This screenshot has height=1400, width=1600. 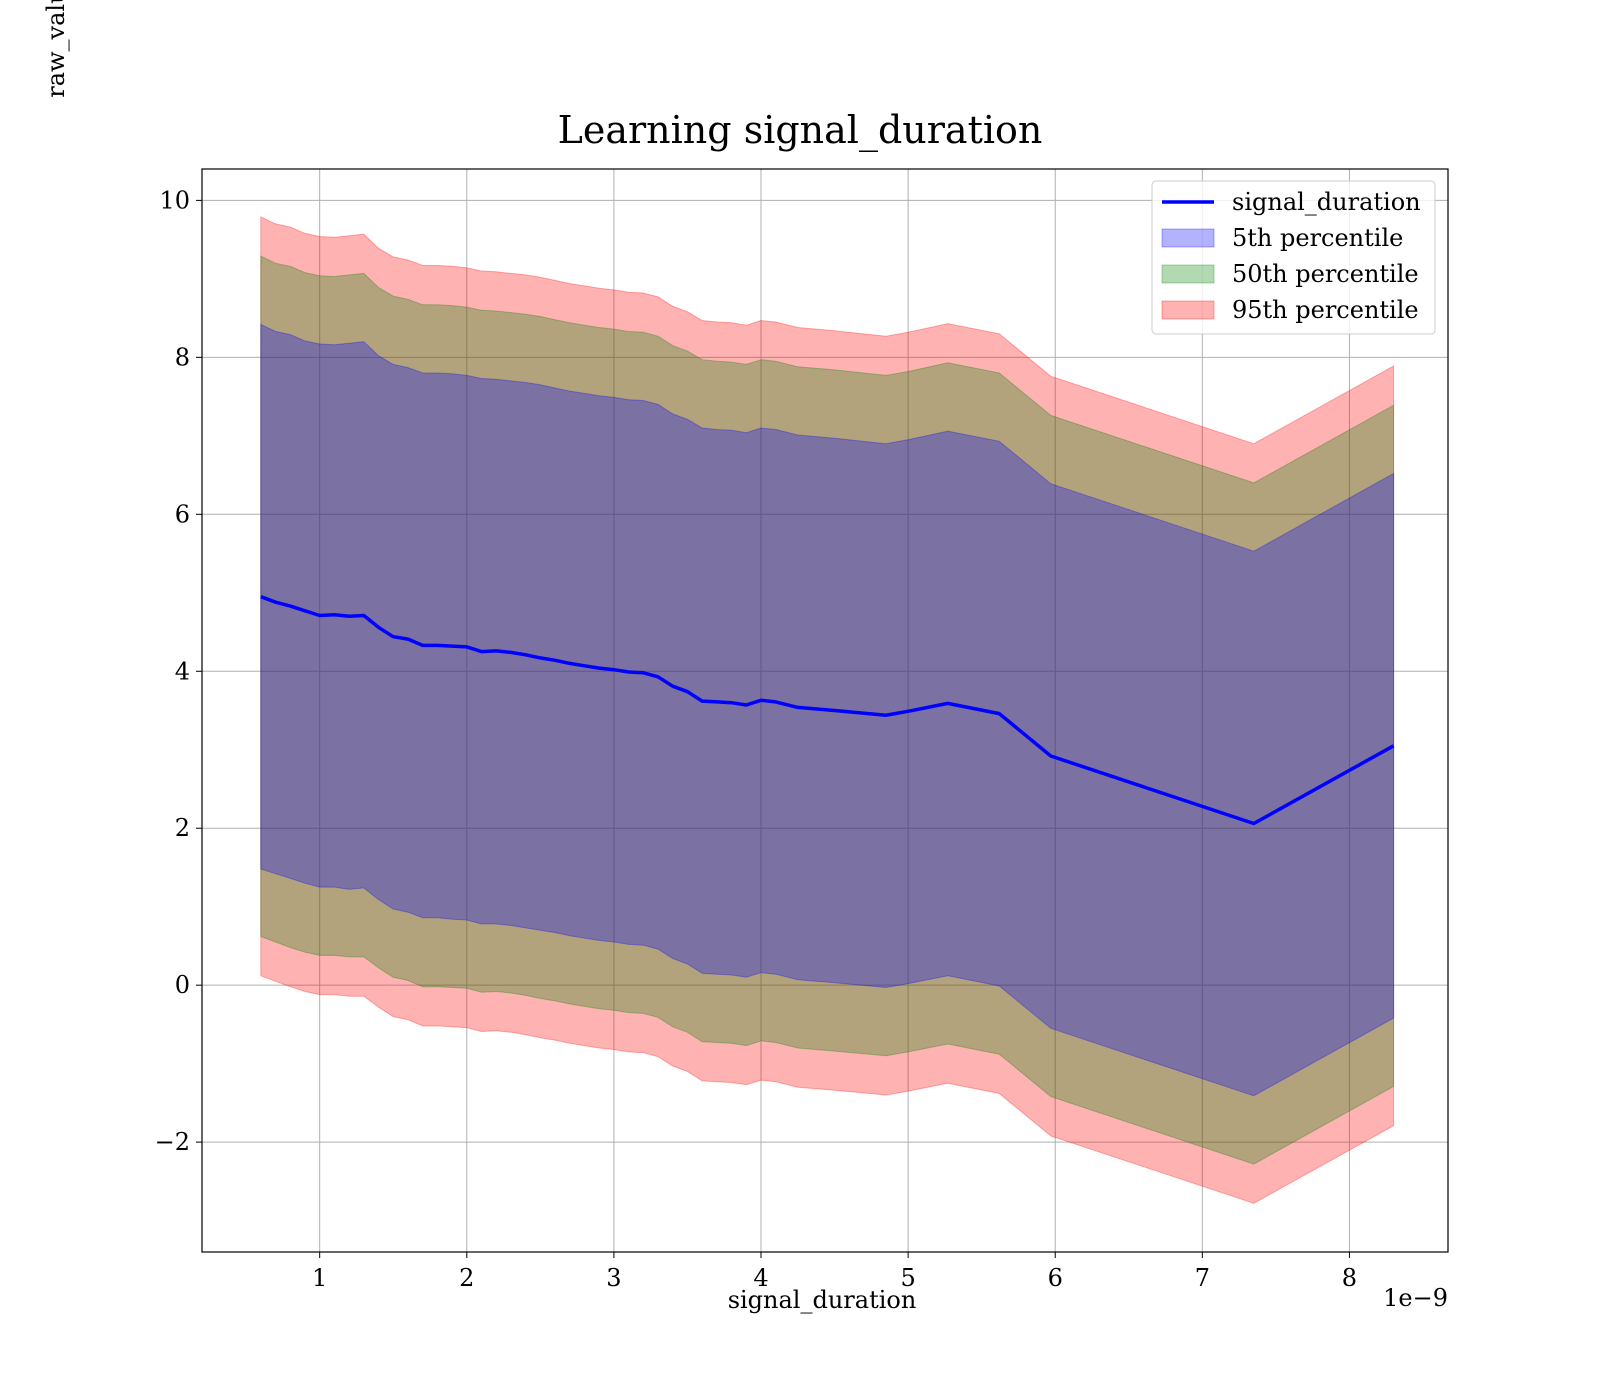 What do you see at coordinates (319, 1278) in the screenshot?
I see `x-tick-label: 1` at bounding box center [319, 1278].